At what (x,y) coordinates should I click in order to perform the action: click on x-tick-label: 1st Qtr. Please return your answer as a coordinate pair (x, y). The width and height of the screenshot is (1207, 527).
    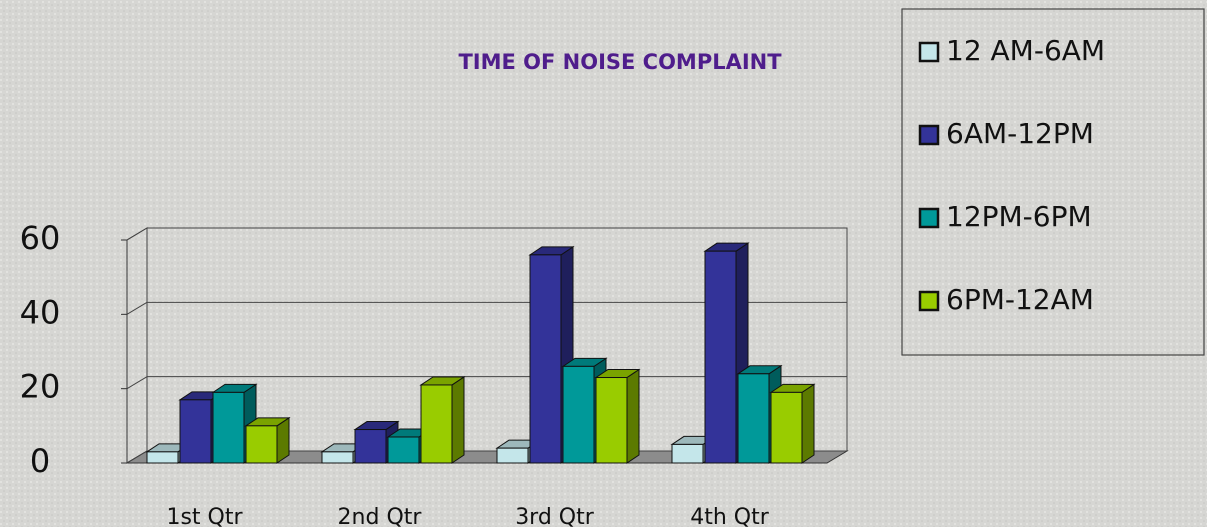
    Looking at the image, I should click on (204, 516).